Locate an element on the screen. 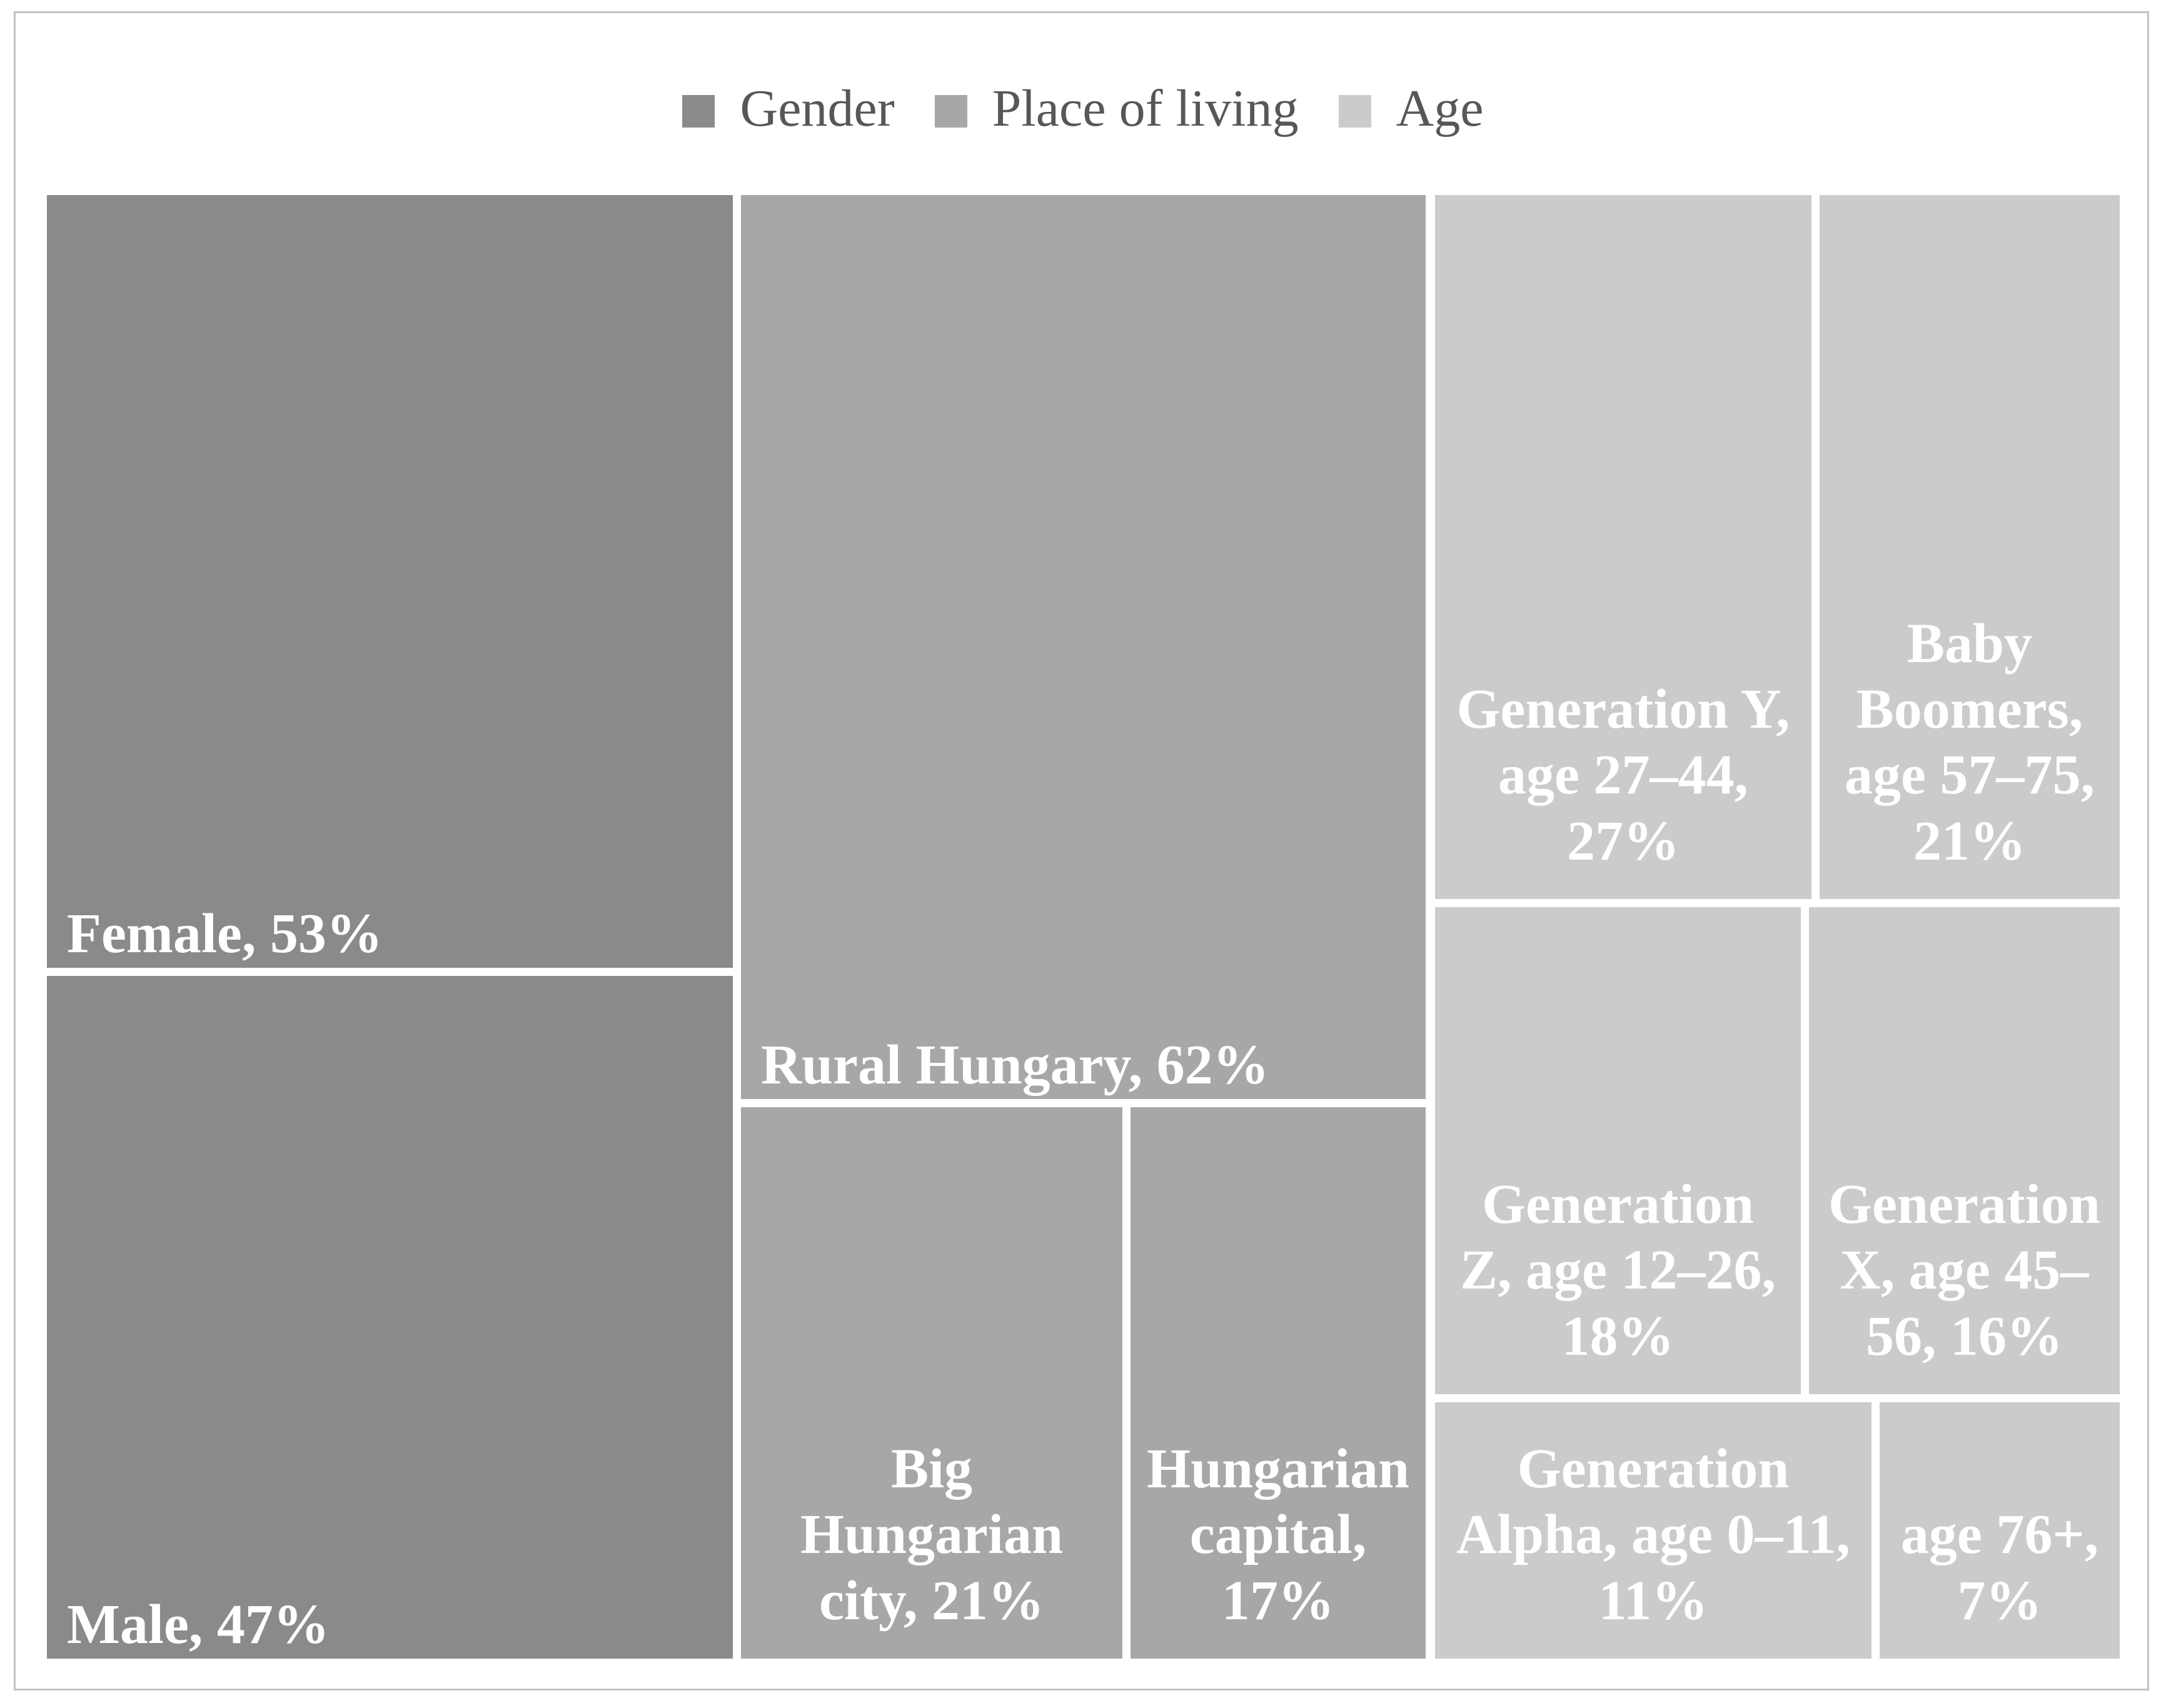 The height and width of the screenshot is (1708, 2166). cell-label-generation-y: Generation Y, age 27–44, 27% is located at coordinates (1623, 775).